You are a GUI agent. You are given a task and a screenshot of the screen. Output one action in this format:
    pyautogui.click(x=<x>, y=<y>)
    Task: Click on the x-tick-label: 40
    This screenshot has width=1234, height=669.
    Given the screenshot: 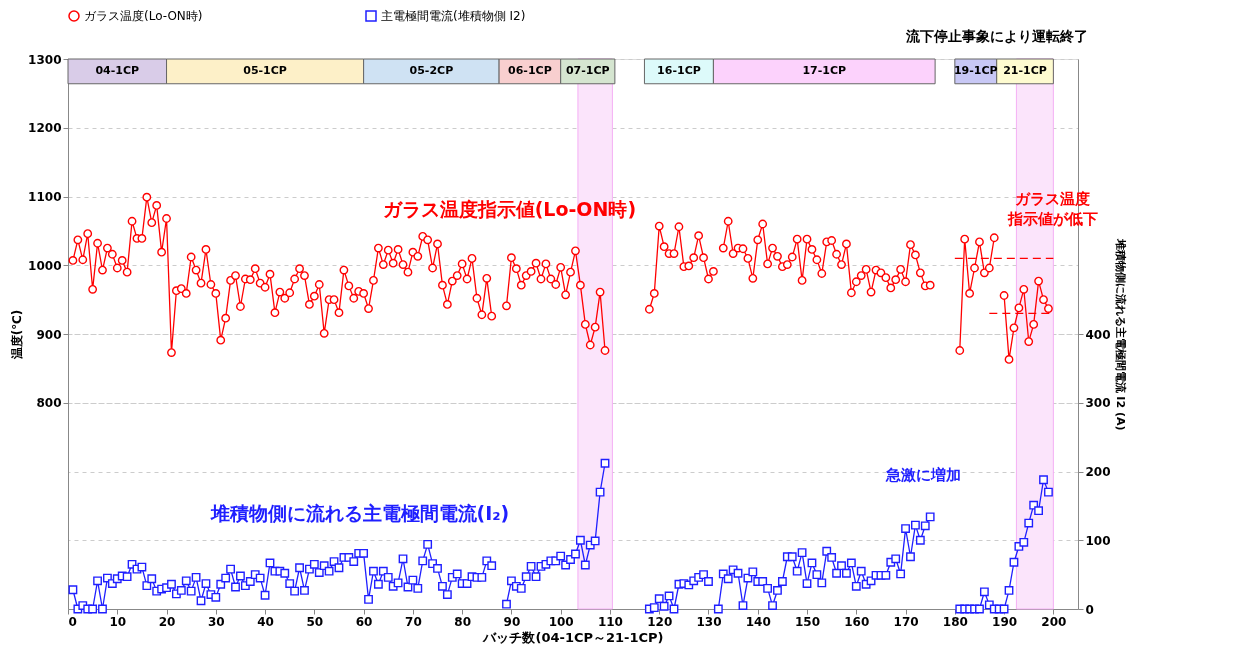 What is the action you would take?
    pyautogui.click(x=265, y=621)
    